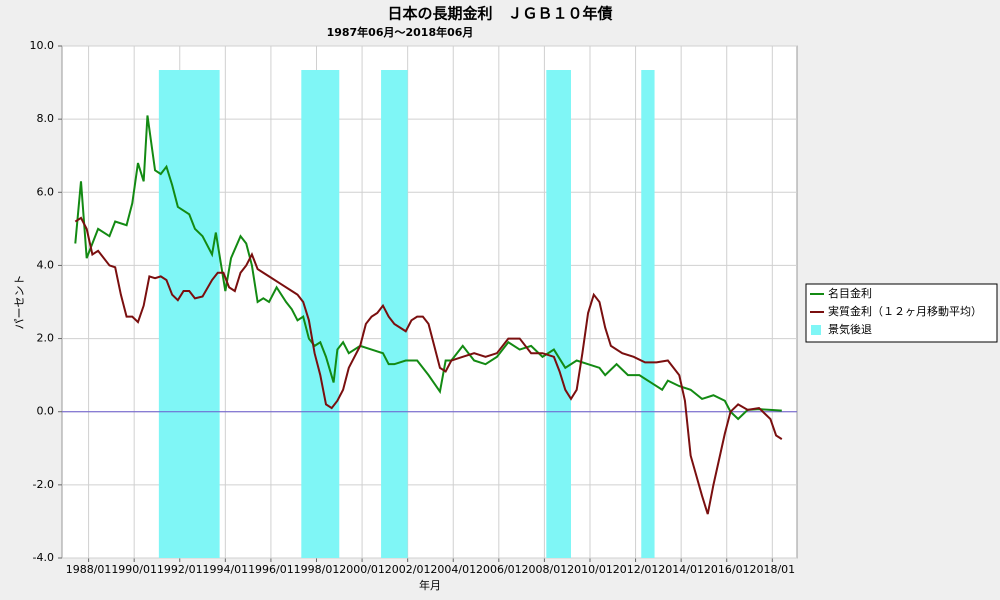 The height and width of the screenshot is (600, 1000). Describe the element at coordinates (430, 585) in the screenshot. I see `x-axis-label: 年月` at that location.